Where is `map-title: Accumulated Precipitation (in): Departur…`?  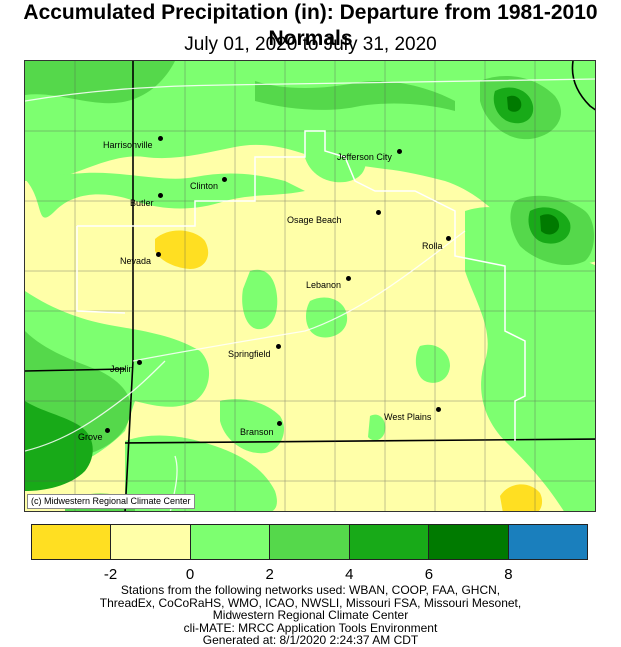
map-title: Accumulated Precipitation (in): Departur… is located at coordinates (310, 25).